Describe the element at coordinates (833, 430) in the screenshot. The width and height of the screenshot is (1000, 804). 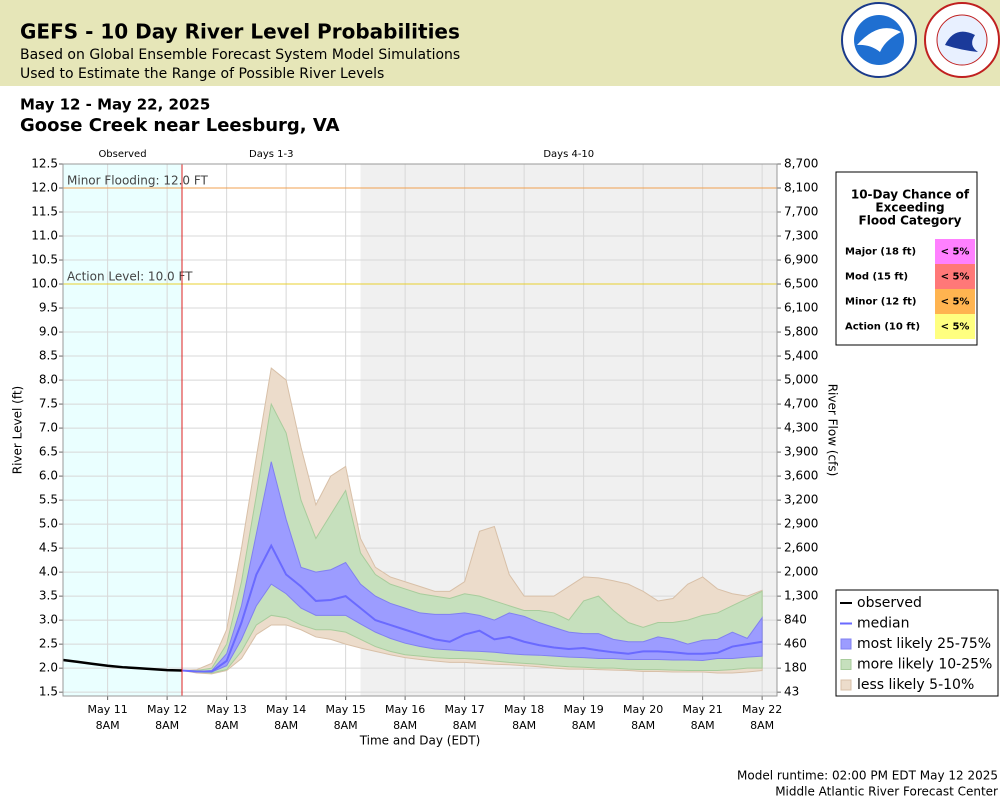
I see `y2-axis-label: River Flow (cfs)` at that location.